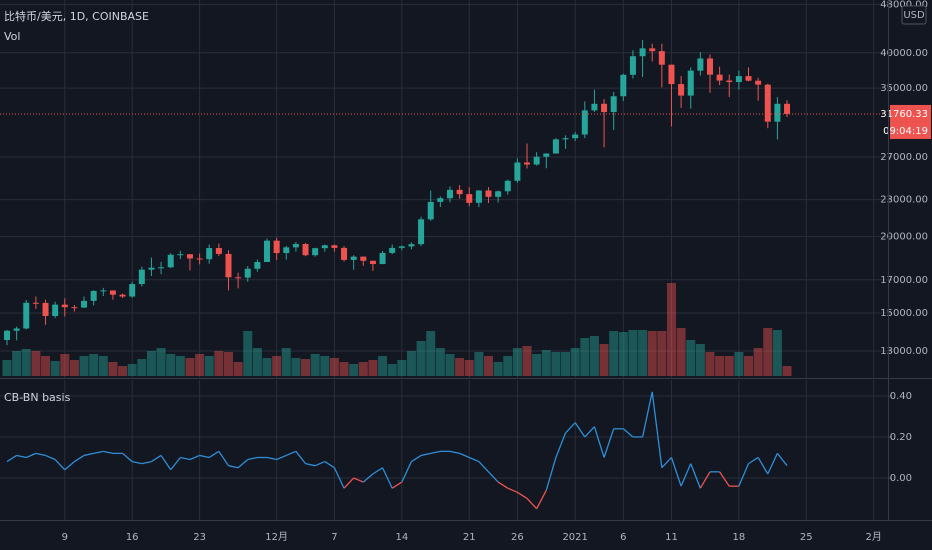 The image size is (932, 550). What do you see at coordinates (904, 114) in the screenshot?
I see `price-label: 31760.33` at bounding box center [904, 114].